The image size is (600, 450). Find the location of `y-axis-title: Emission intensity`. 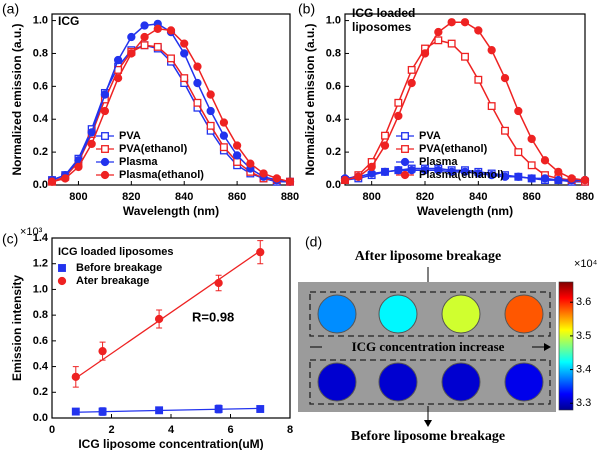

y-axis-title: Emission intensity is located at coordinates (17, 328).